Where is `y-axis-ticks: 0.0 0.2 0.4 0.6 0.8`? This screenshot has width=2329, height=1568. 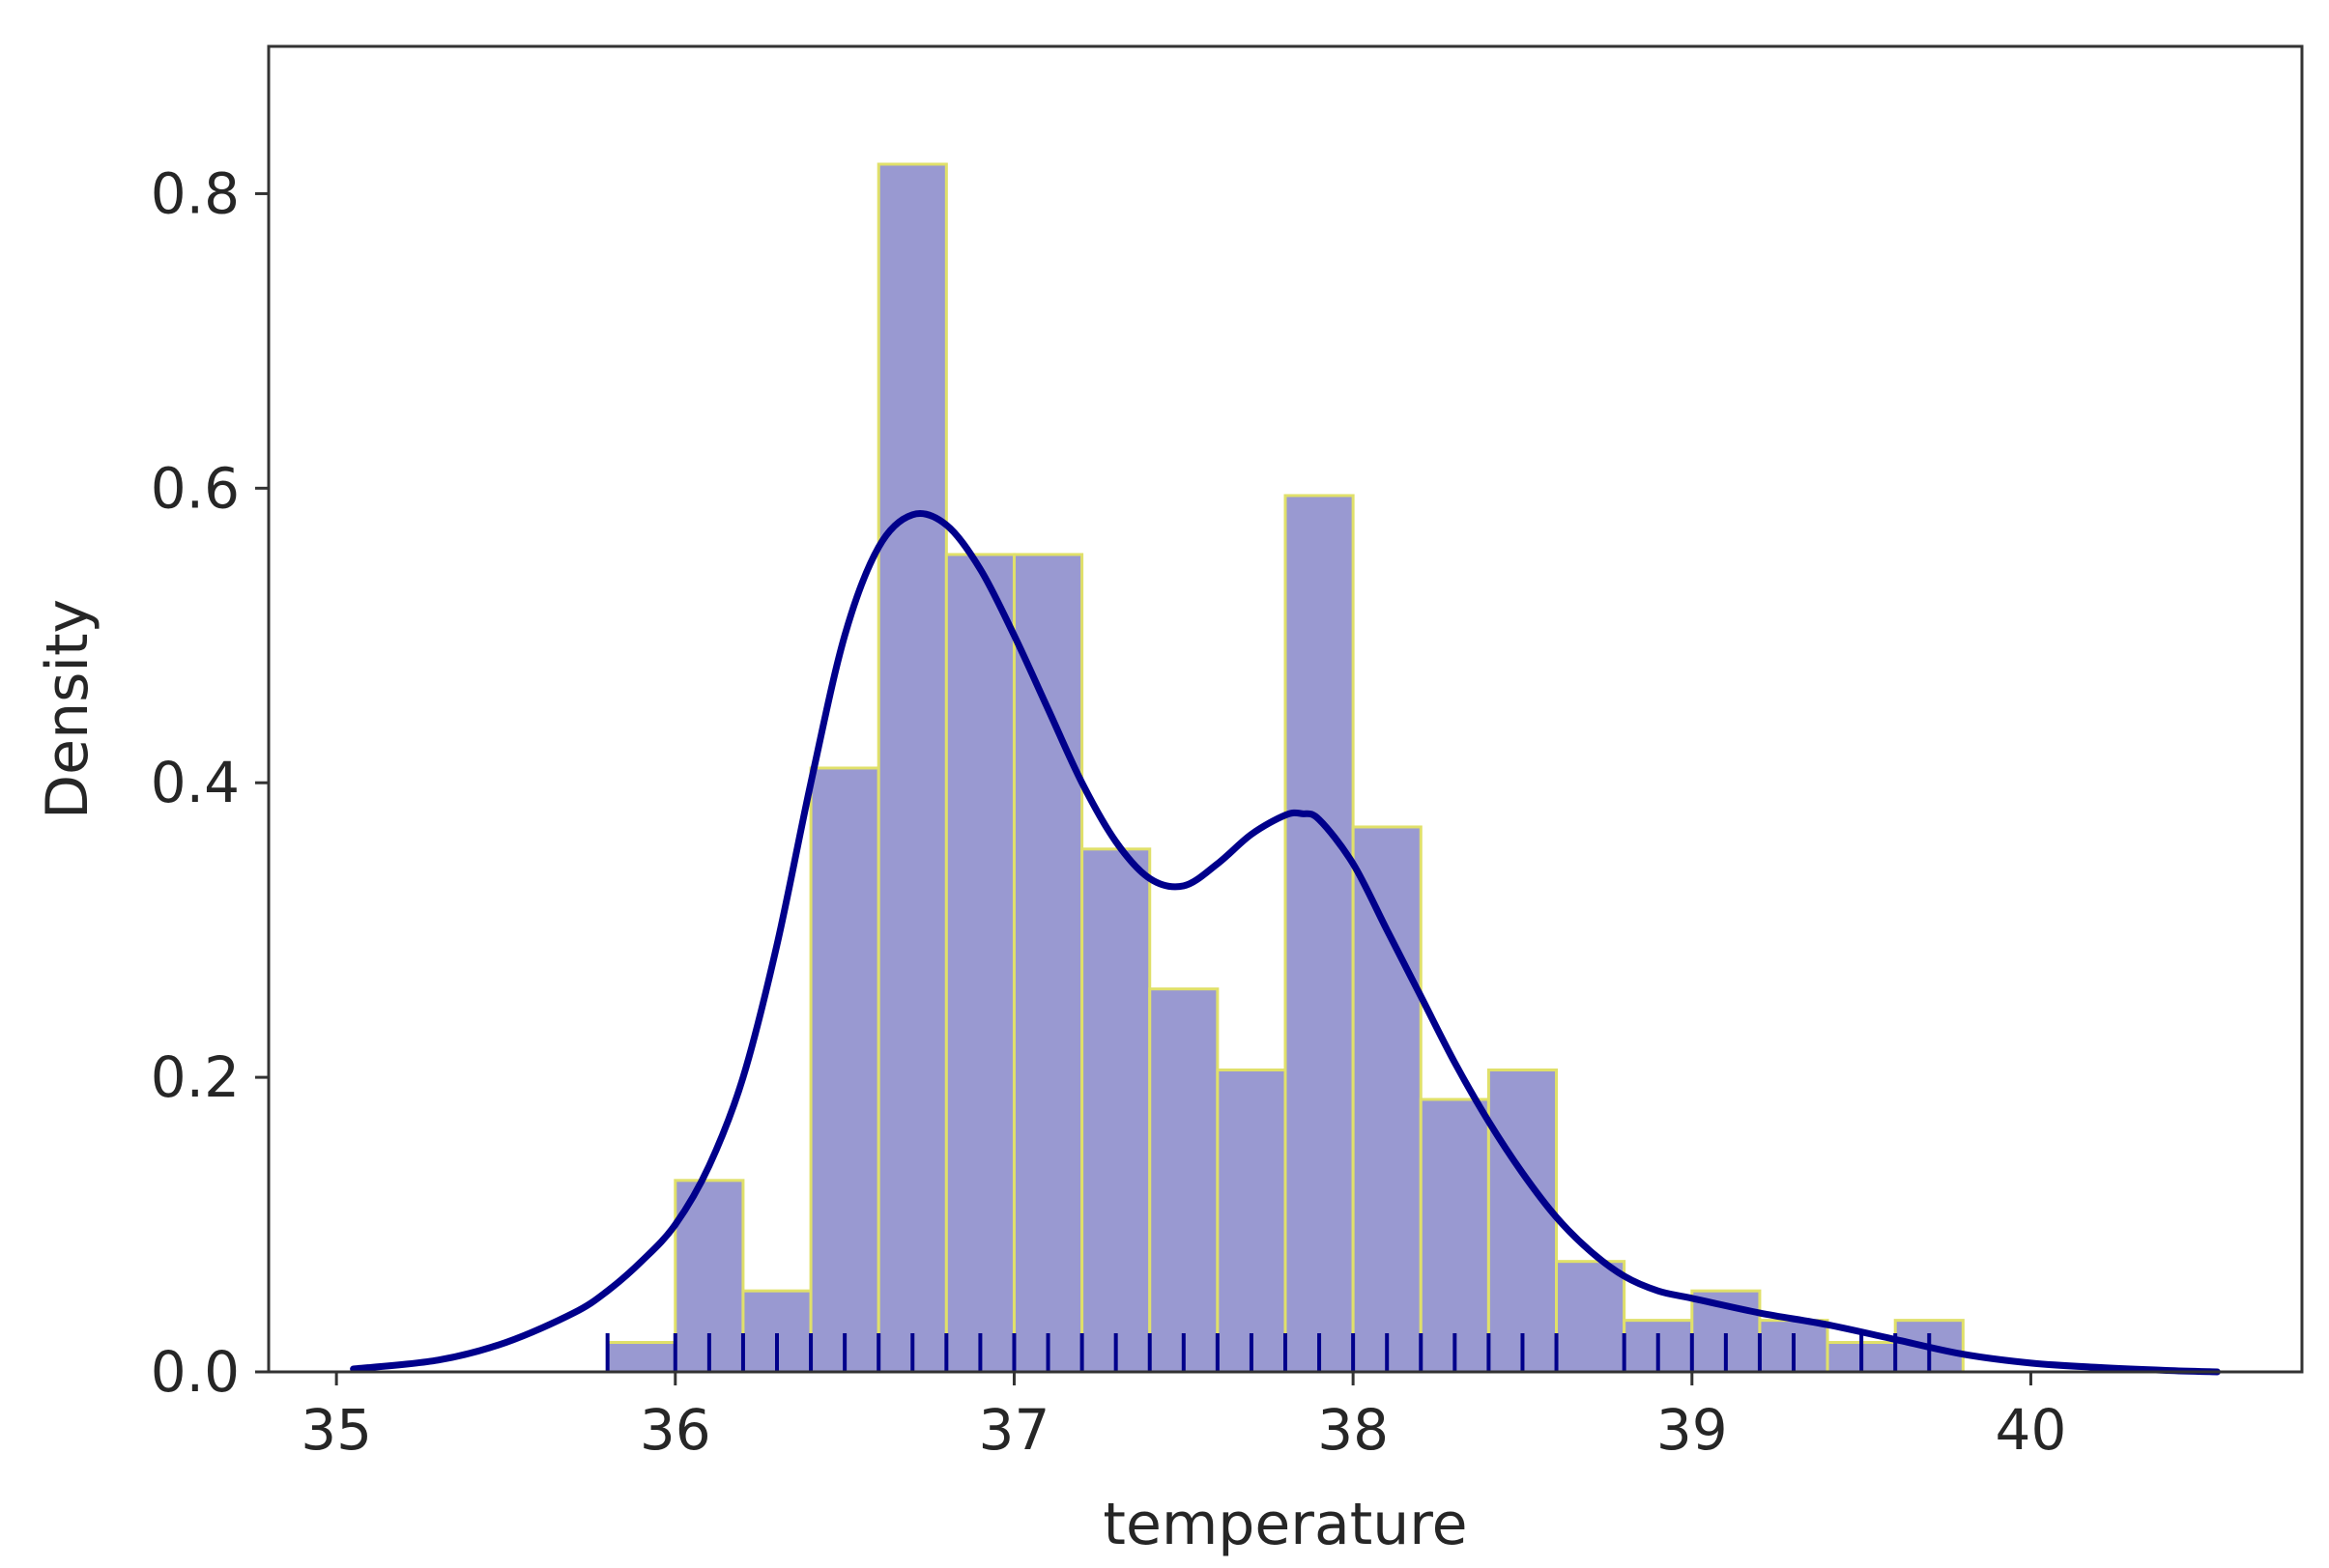 y-axis-ticks: 0.0 0.2 0.4 0.6 0.8 is located at coordinates (210, 782).